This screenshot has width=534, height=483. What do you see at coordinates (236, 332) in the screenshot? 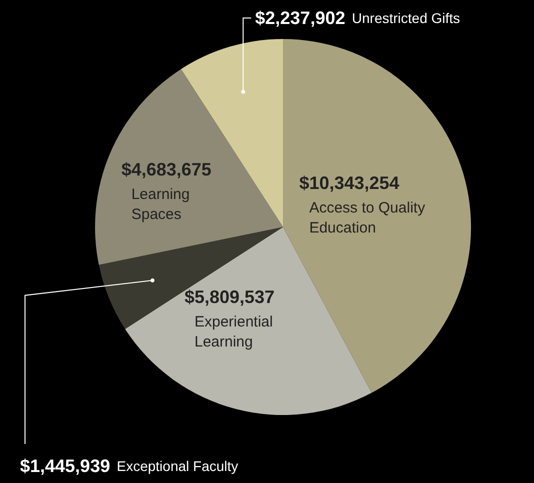
I see `slice-label: Experiential Learning` at bounding box center [236, 332].